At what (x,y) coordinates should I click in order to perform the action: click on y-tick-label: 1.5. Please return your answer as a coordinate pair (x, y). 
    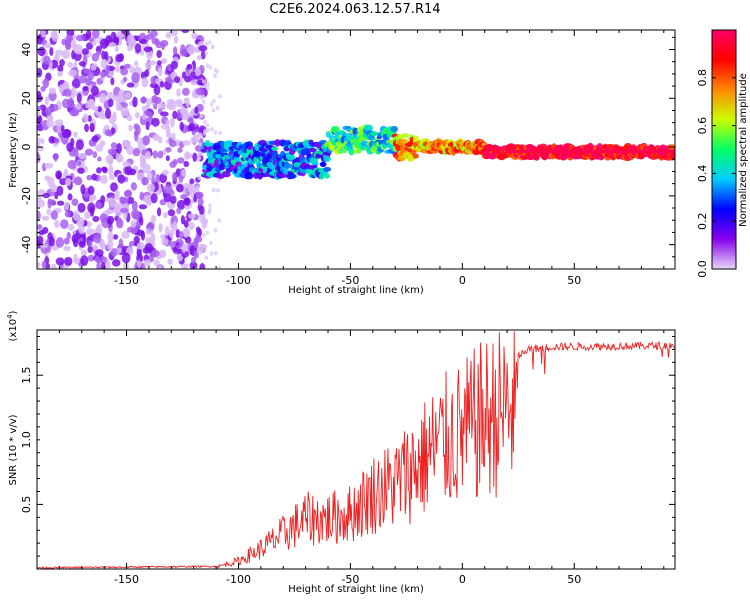
    Looking at the image, I should click on (26, 375).